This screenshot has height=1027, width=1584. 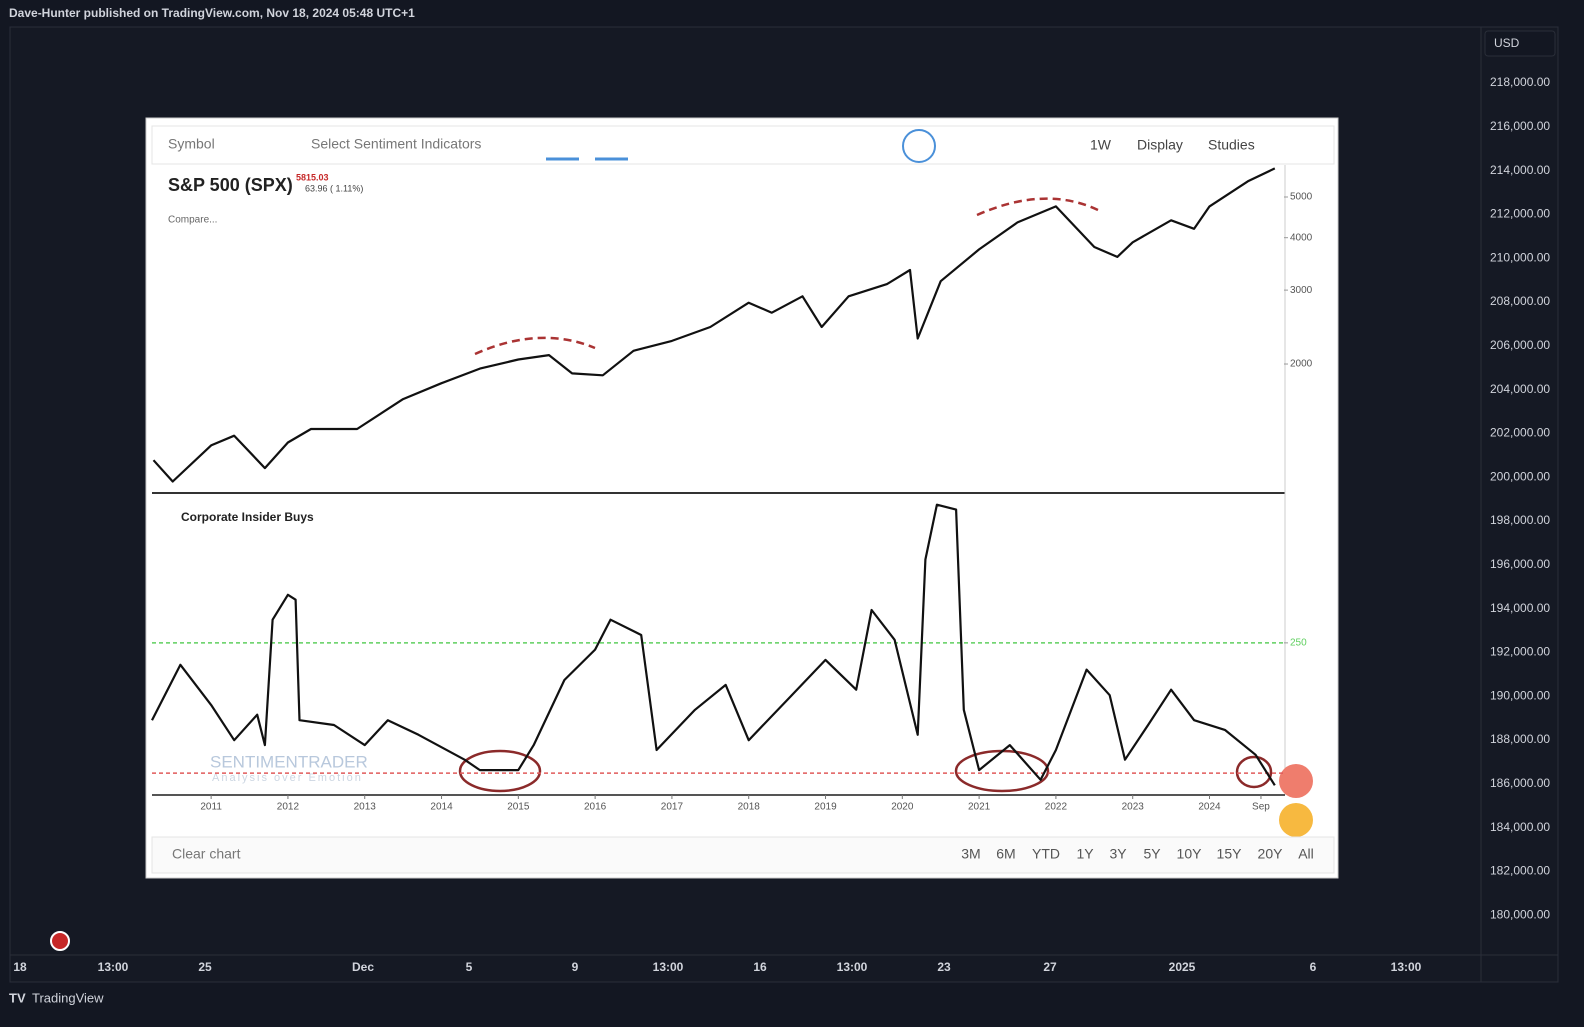 What do you see at coordinates (1085, 854) in the screenshot?
I see `range-button: 1Y` at bounding box center [1085, 854].